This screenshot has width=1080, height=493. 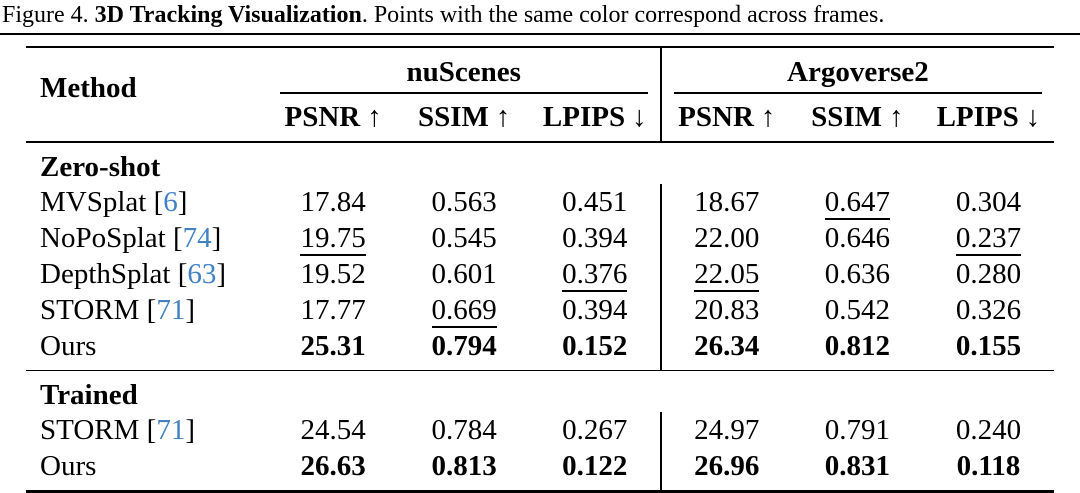 I want to click on section-label: Zero-shot, so click(x=100, y=167).